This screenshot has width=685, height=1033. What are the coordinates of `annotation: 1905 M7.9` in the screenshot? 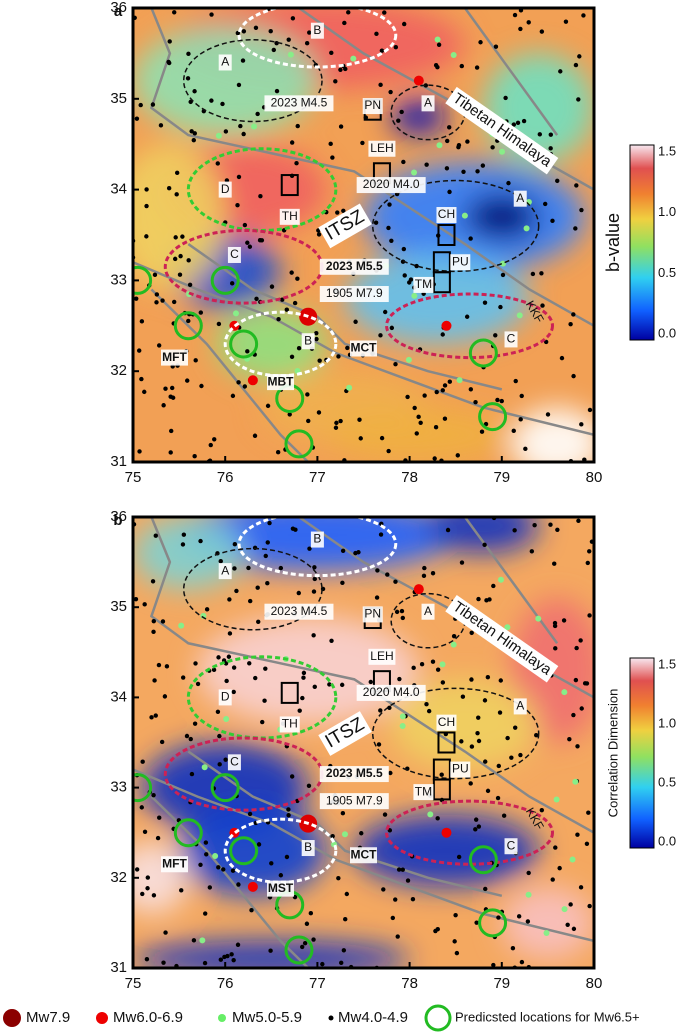 It's located at (354, 800).